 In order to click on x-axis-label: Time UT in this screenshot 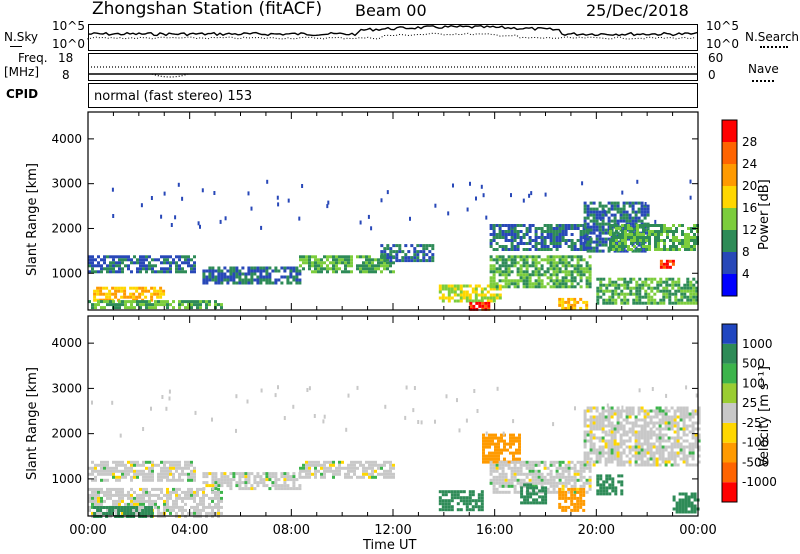, I will do `click(390, 545)`.